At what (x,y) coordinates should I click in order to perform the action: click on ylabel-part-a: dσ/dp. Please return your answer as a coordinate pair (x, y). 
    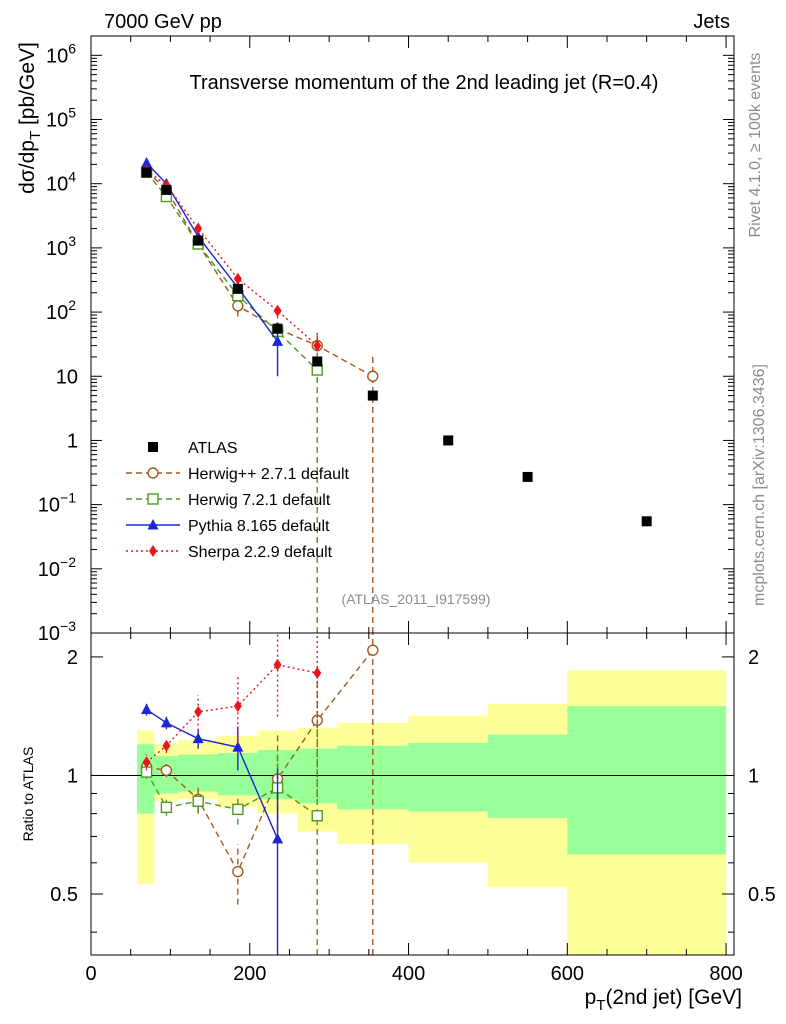
    Looking at the image, I should click on (27, 167).